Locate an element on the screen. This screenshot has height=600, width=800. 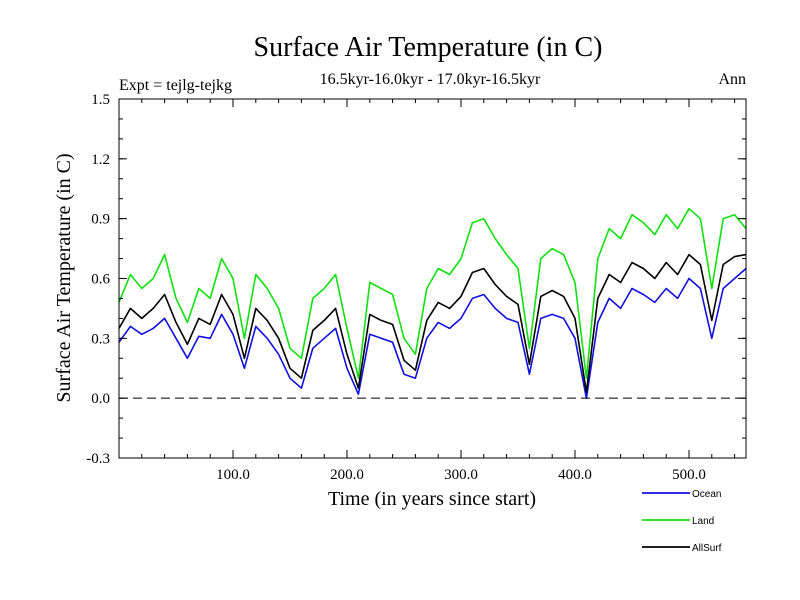
y-tick-label: 0.6 is located at coordinates (100, 280).